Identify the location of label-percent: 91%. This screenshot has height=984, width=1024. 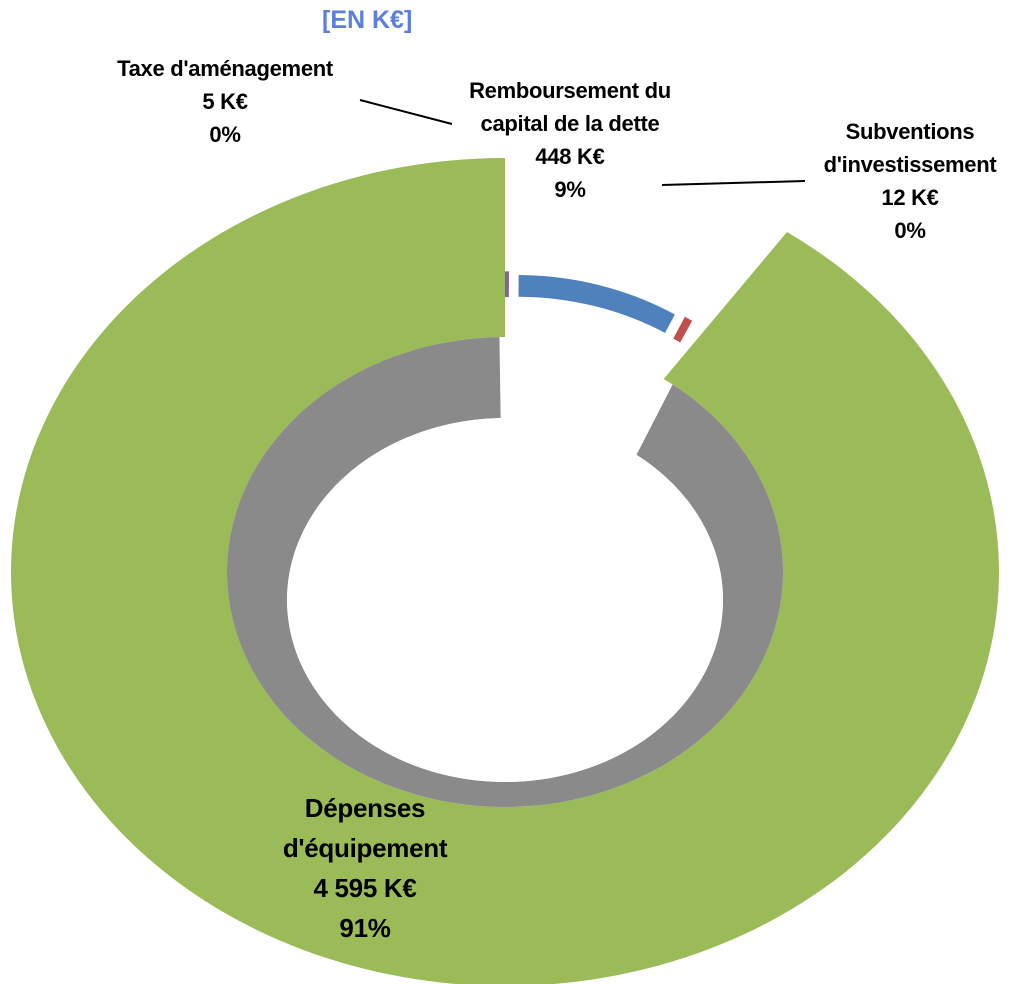
(365, 928).